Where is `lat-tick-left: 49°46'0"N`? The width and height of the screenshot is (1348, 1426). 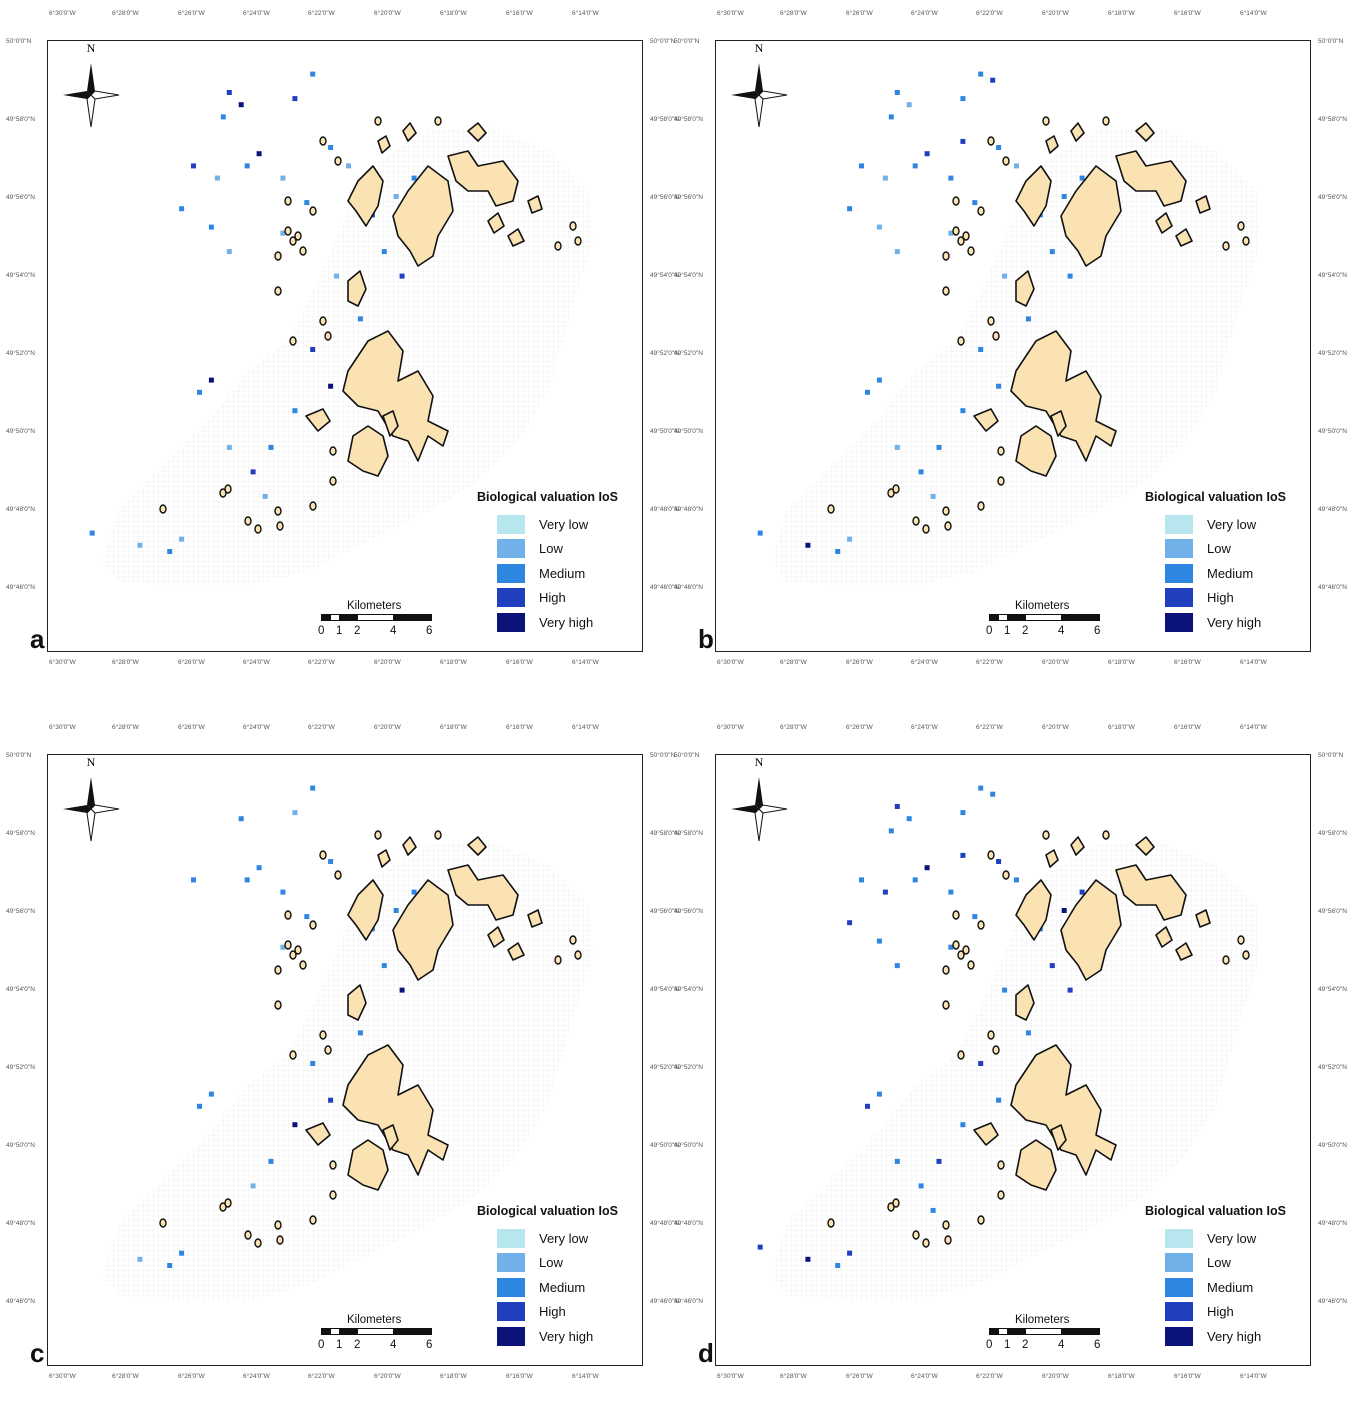
lat-tick-left: 49°46'0"N is located at coordinates (688, 587).